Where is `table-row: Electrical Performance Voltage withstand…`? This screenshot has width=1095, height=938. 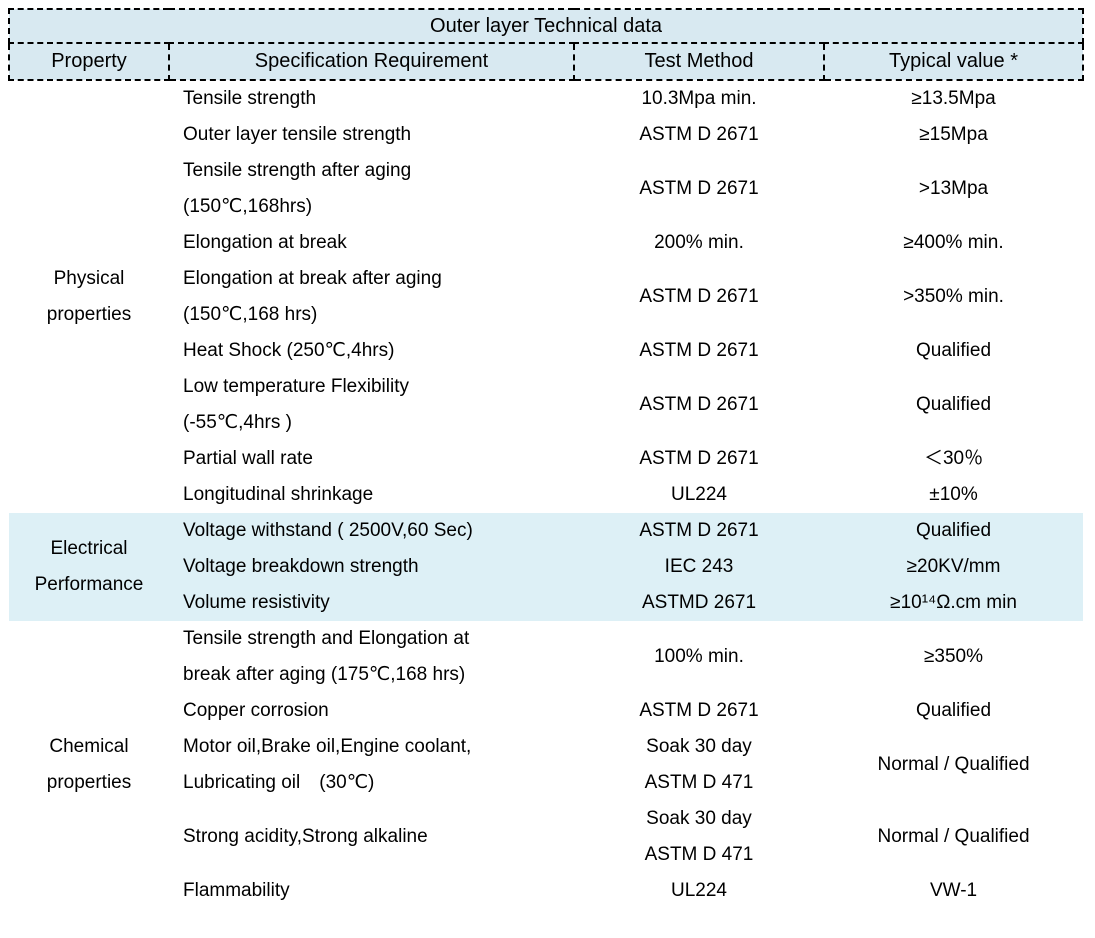
table-row: Electrical Performance Voltage withstand… is located at coordinates (546, 567).